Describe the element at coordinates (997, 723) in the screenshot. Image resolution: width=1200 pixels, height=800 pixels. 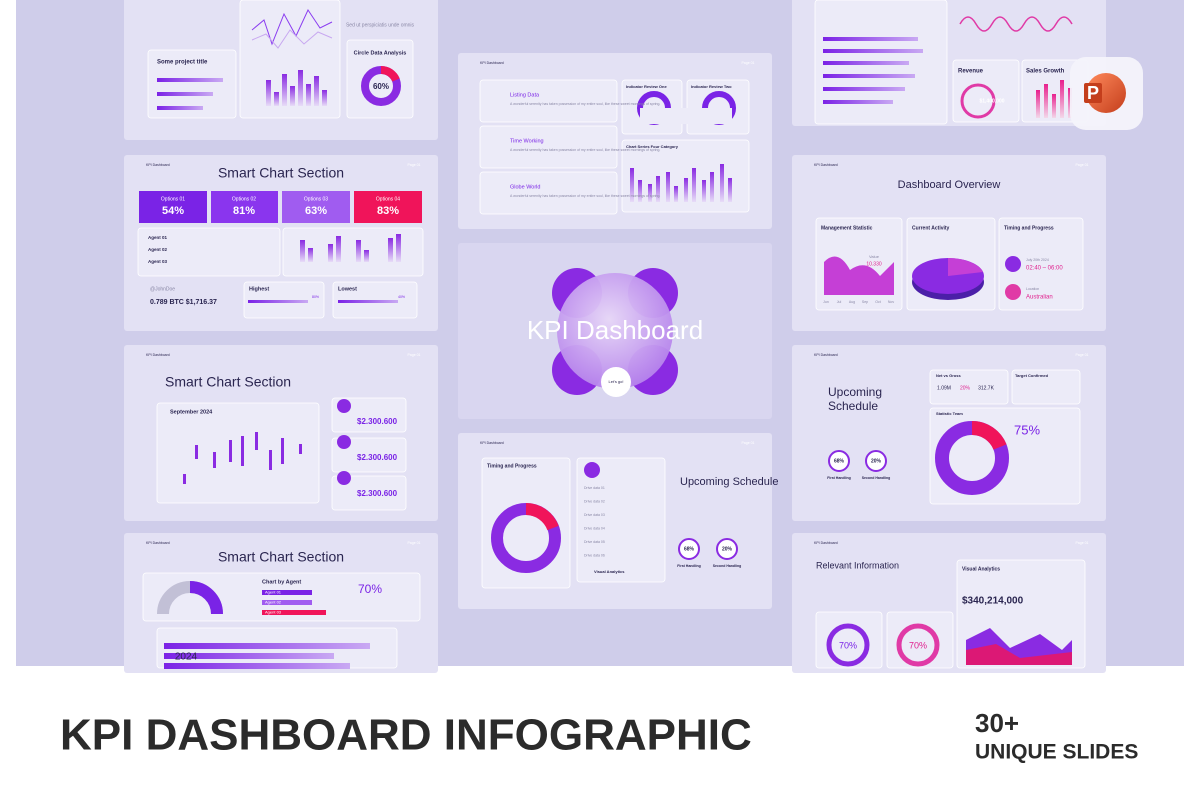
I see `slide-count: 30+` at that location.